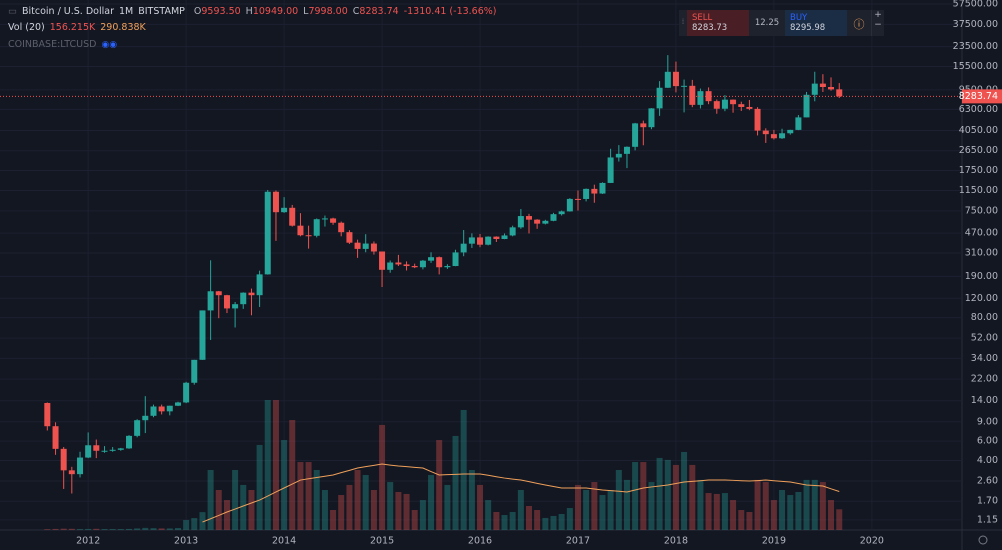  Describe the element at coordinates (126, 11) in the screenshot. I see `interval: 1M` at that location.